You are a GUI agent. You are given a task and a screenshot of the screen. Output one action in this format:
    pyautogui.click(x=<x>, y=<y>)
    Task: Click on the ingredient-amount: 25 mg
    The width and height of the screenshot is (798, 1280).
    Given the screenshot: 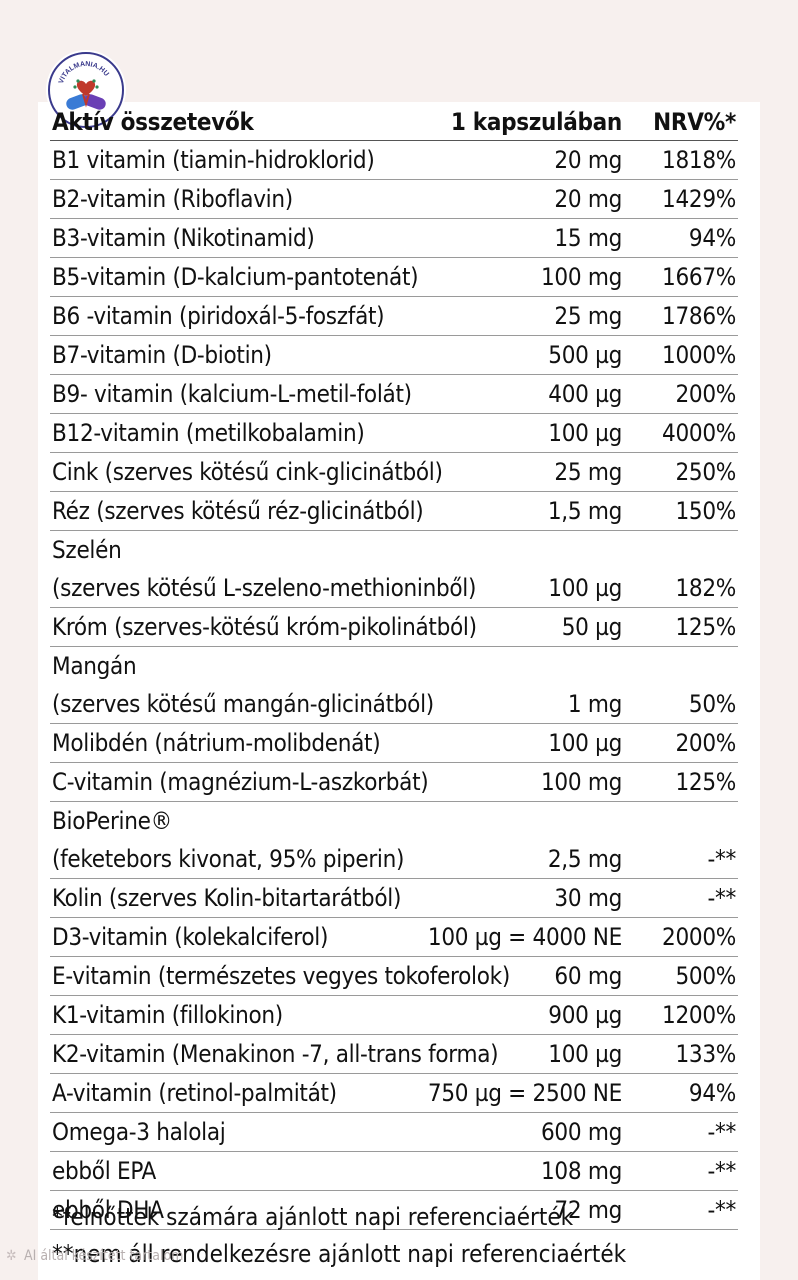 What is the action you would take?
    pyautogui.click(x=588, y=316)
    